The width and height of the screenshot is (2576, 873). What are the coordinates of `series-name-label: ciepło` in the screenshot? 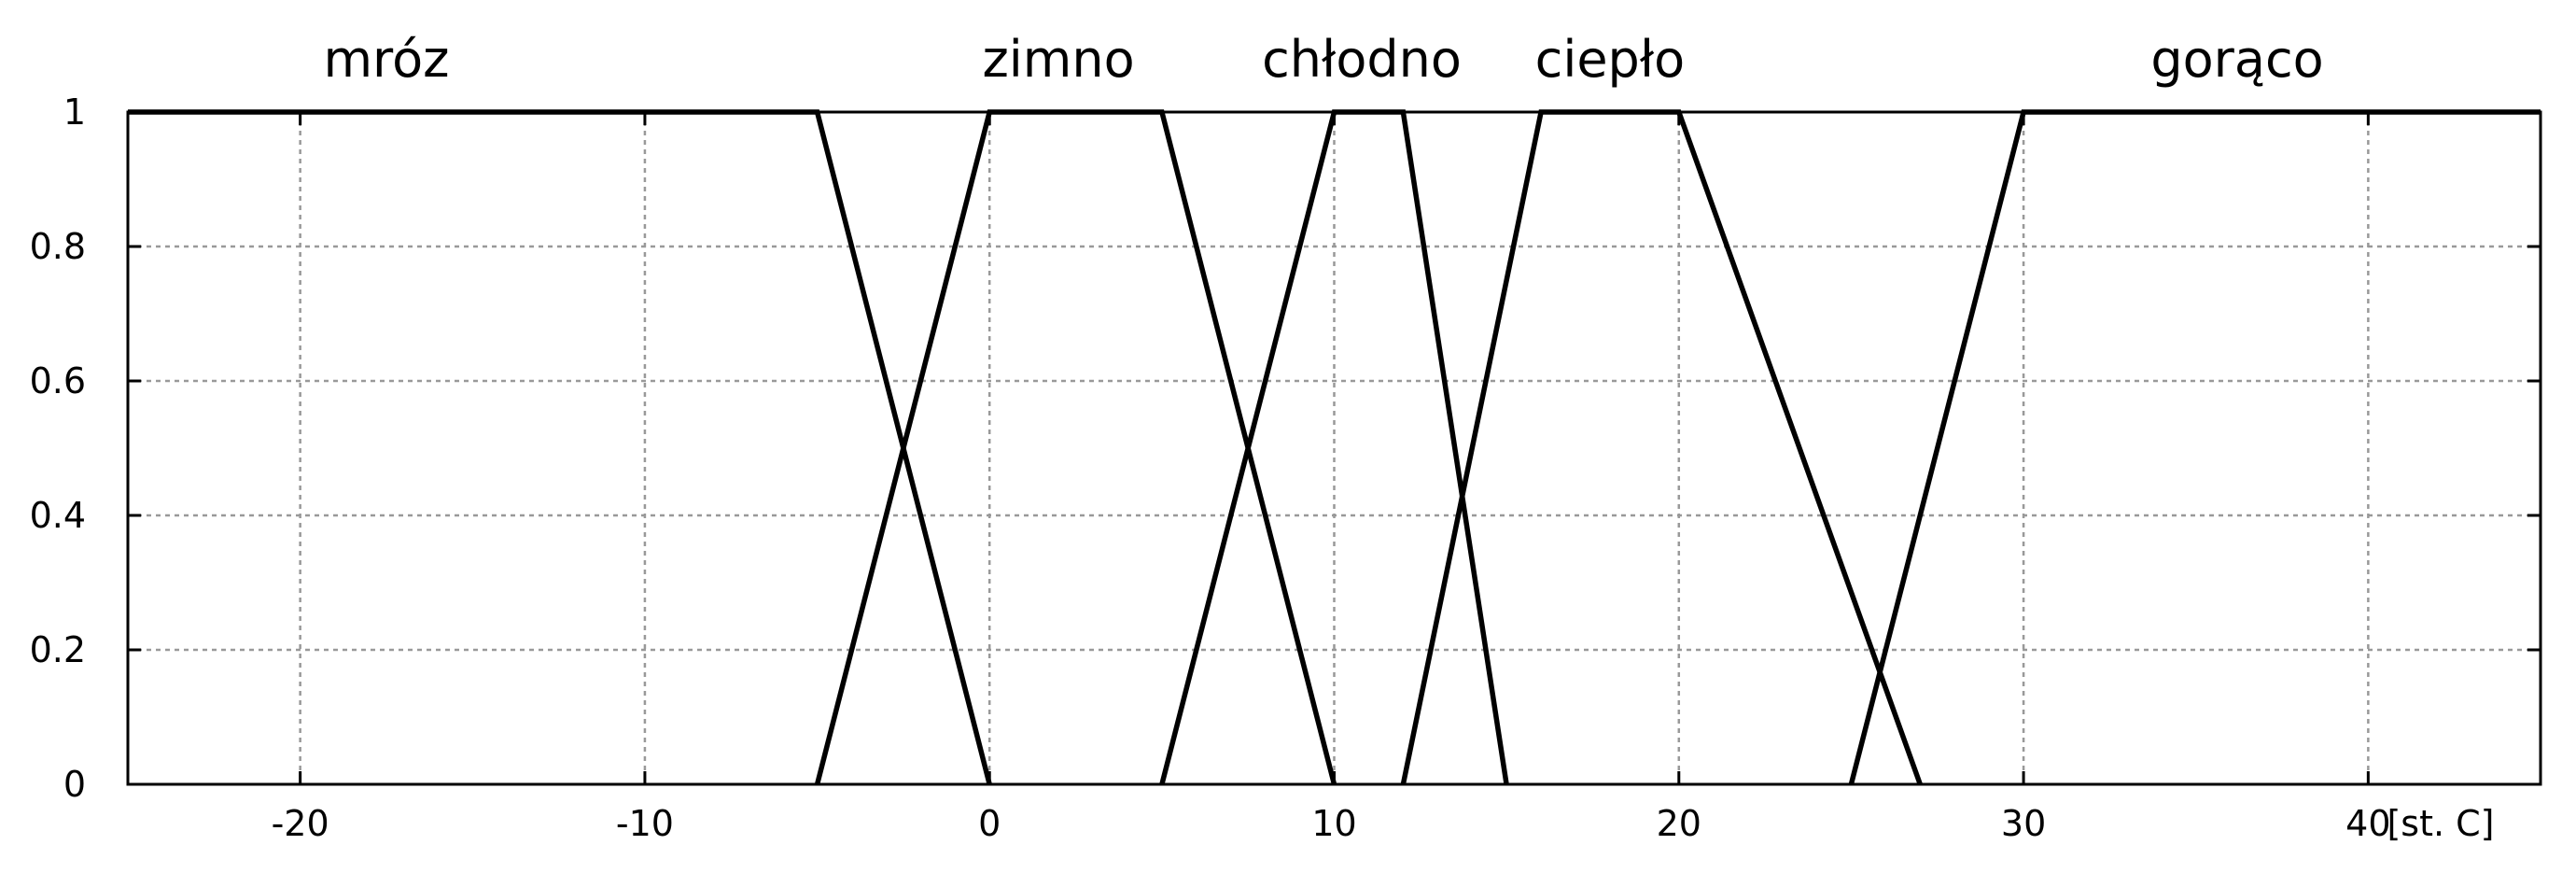 It's located at (1610, 59).